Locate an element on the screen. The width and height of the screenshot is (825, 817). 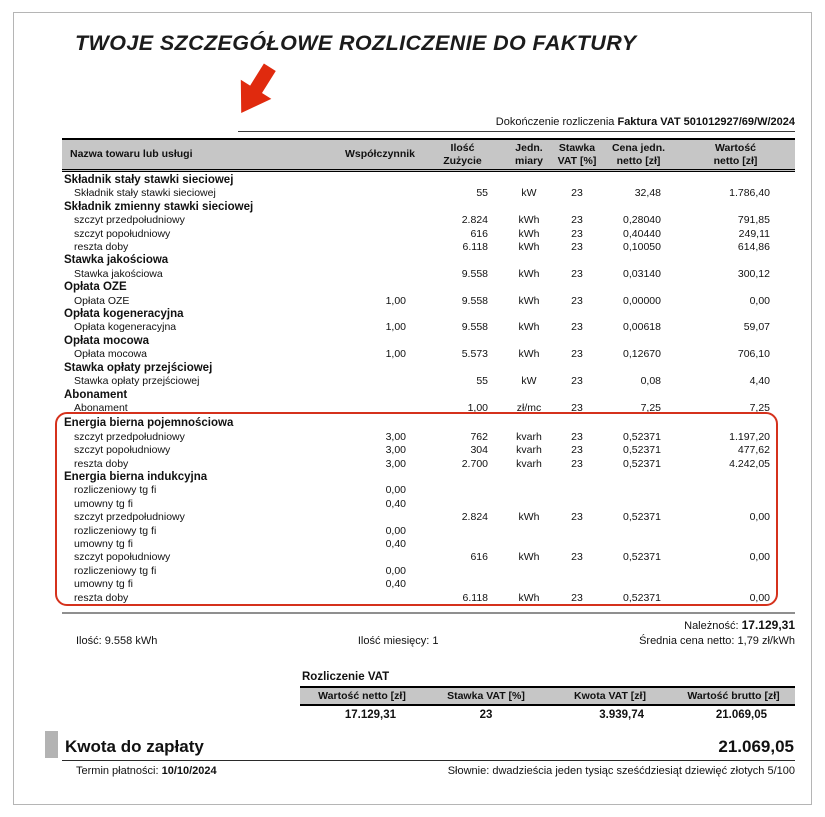
table-cell-val is located at coordinates (735, 504).